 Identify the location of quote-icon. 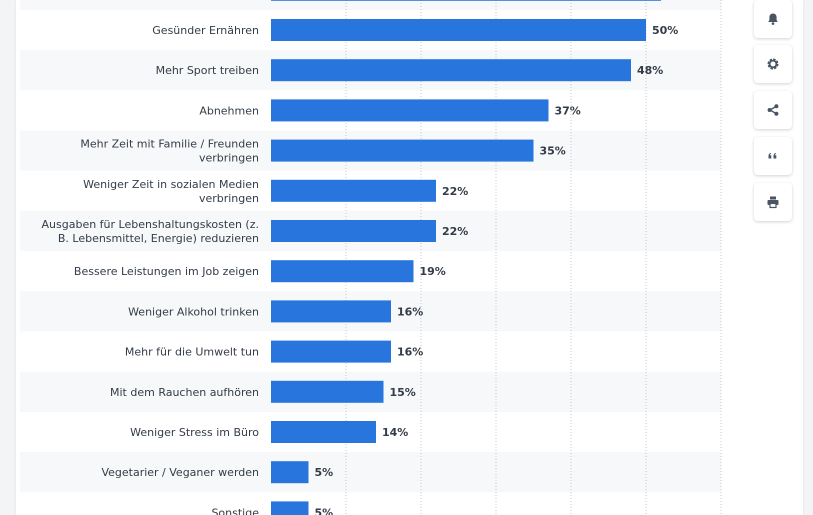
(772, 155).